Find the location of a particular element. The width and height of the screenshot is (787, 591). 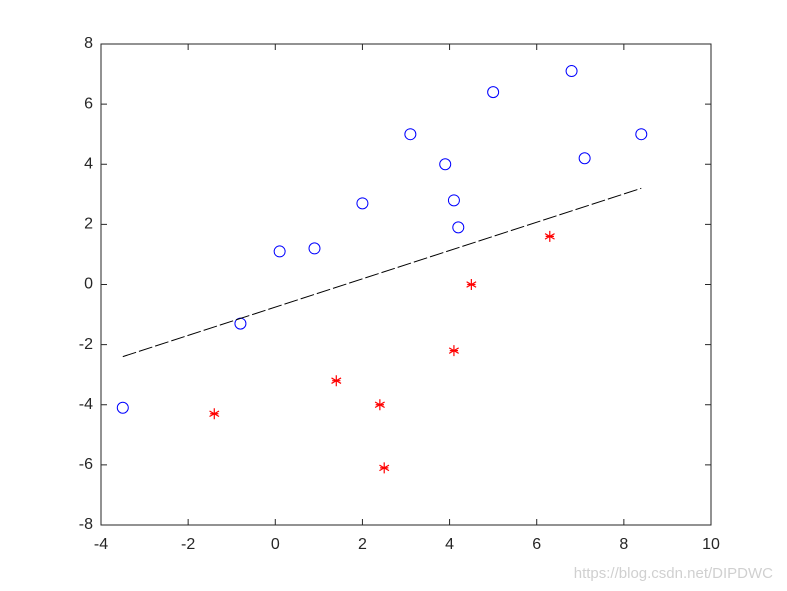

x-tick-label: 6 is located at coordinates (536, 544).